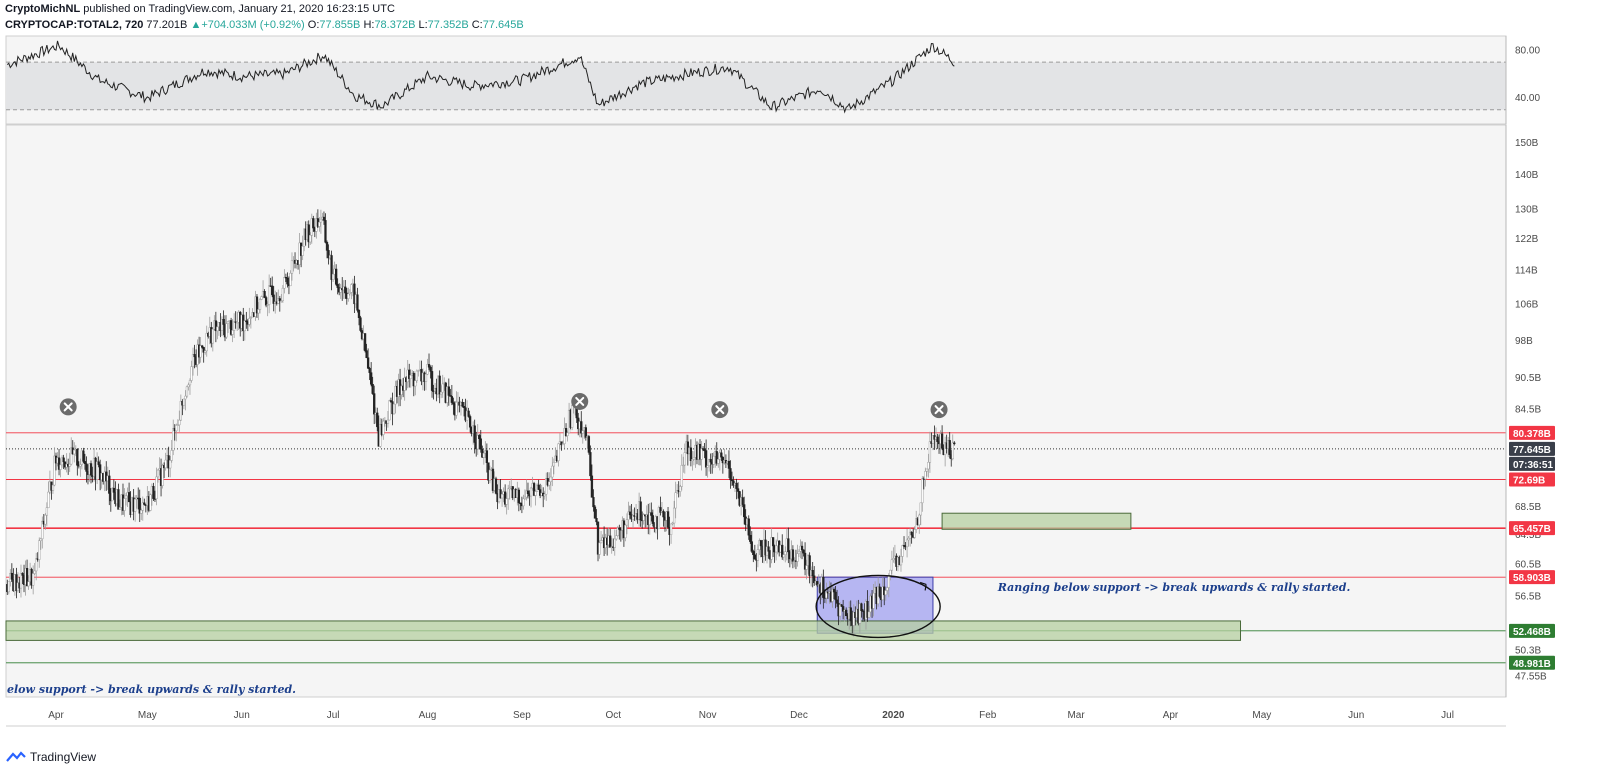 This screenshot has width=1600, height=771. Describe the element at coordinates (1532, 664) in the screenshot. I see `svg-text: 48.981B` at that location.